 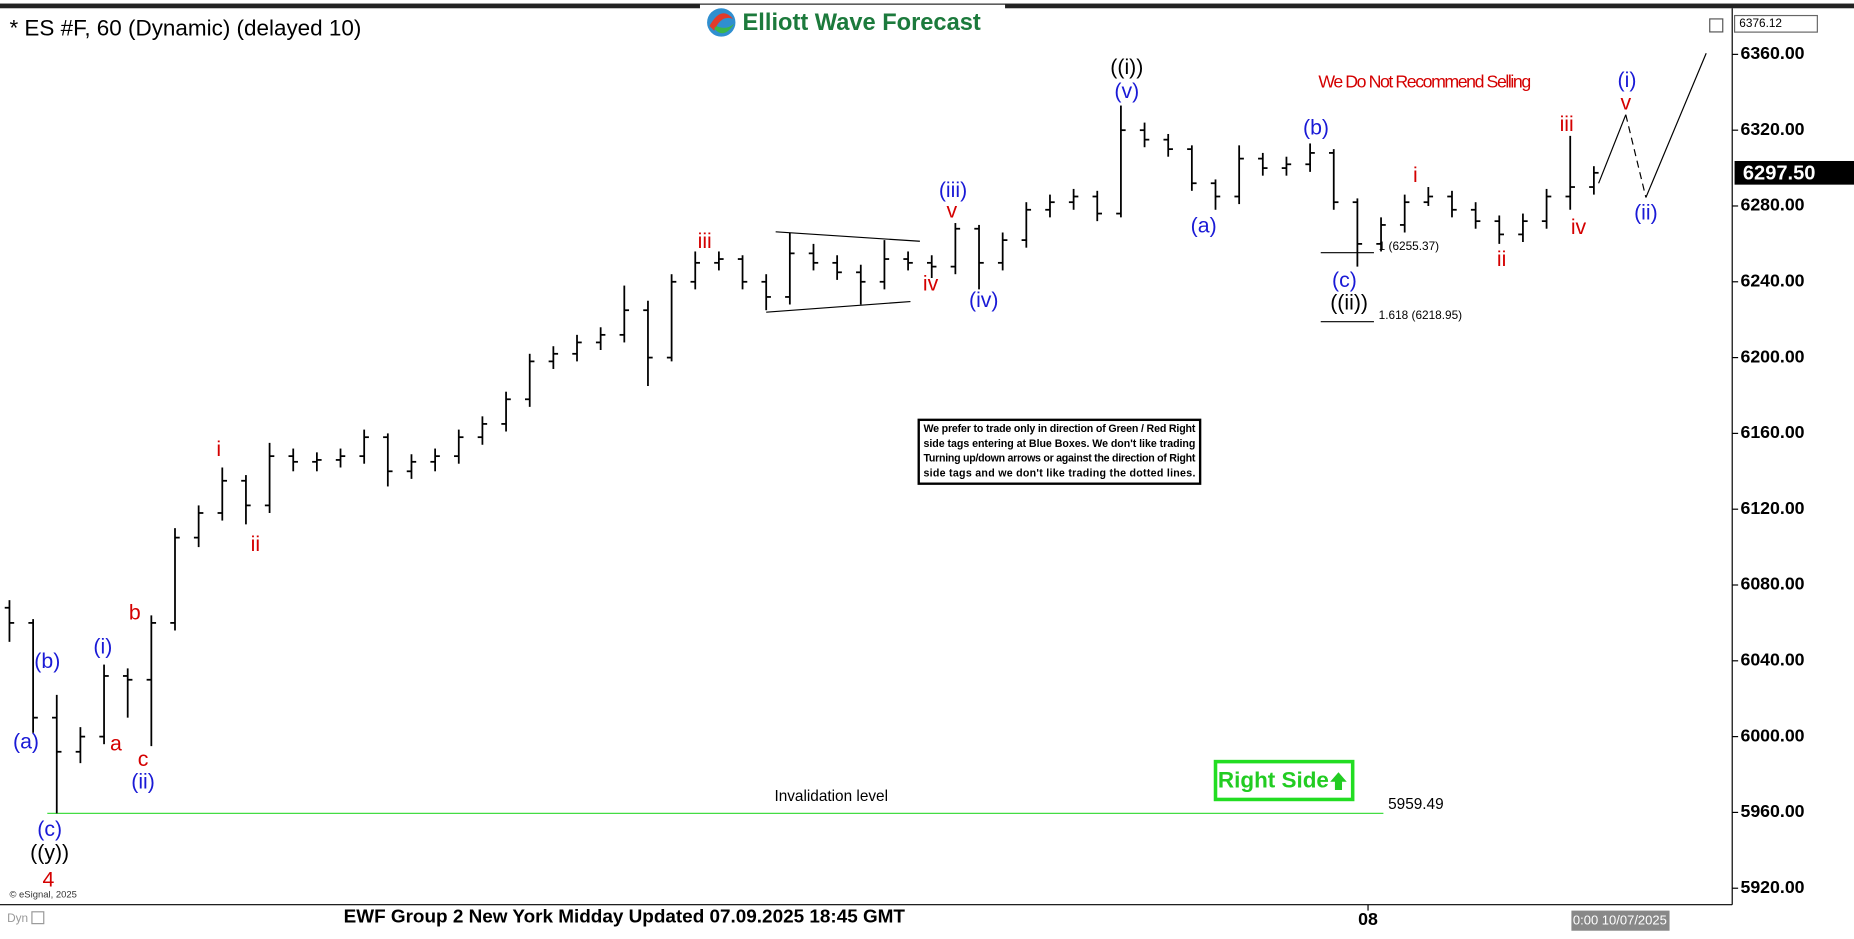 I want to click on right-side-label: Right Side, so click(x=1273, y=780).